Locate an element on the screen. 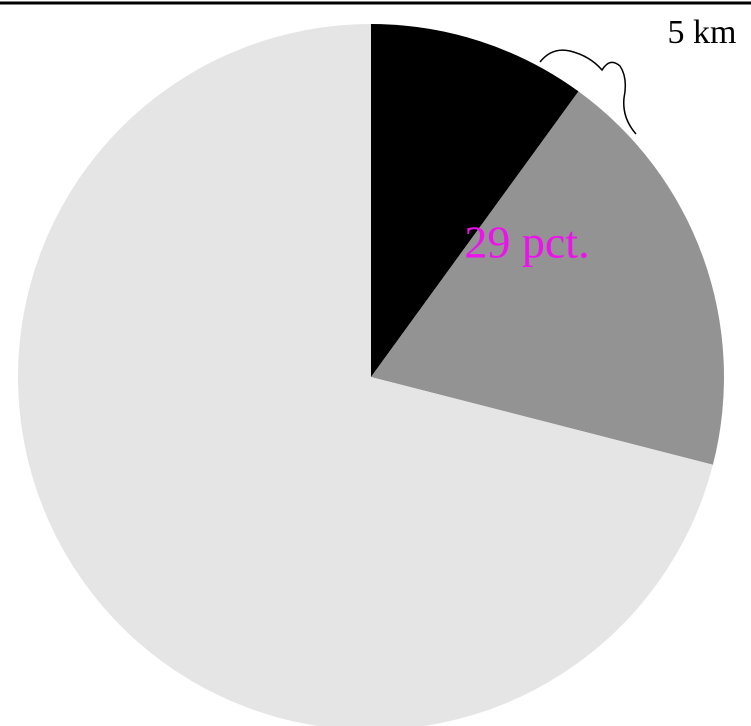  distance-annotation: 5 km is located at coordinates (702, 32).